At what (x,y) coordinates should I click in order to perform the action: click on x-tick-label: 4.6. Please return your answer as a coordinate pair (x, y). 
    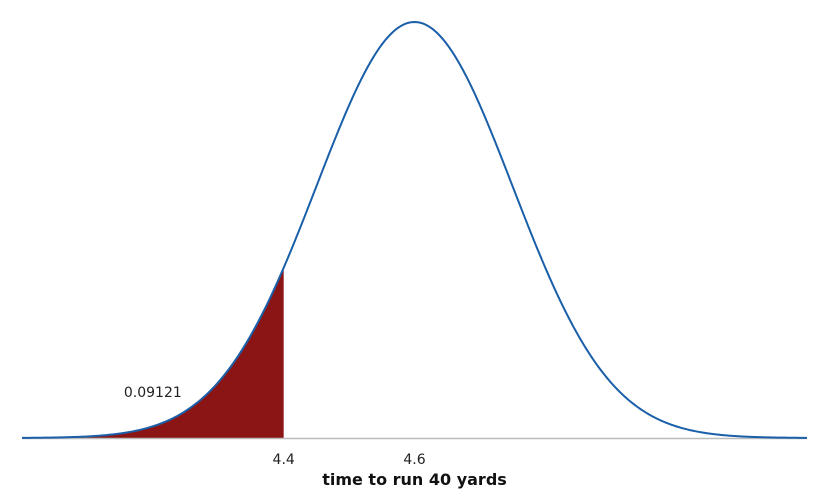
    Looking at the image, I should click on (414, 460).